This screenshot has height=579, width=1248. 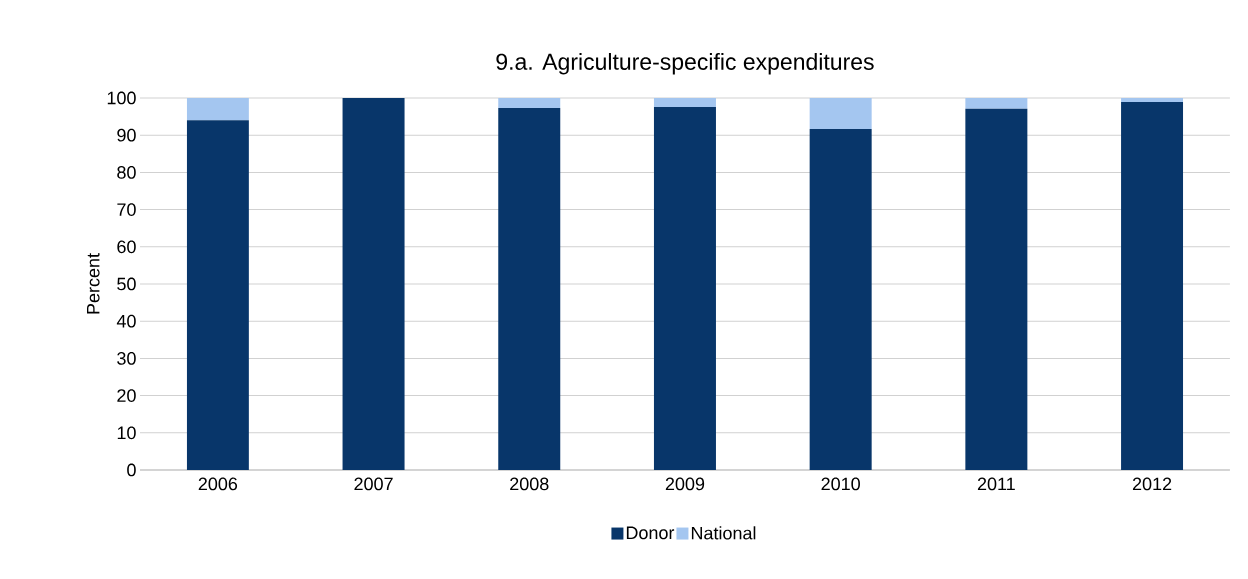 I want to click on x-tick-label: 2011, so click(x=996, y=484).